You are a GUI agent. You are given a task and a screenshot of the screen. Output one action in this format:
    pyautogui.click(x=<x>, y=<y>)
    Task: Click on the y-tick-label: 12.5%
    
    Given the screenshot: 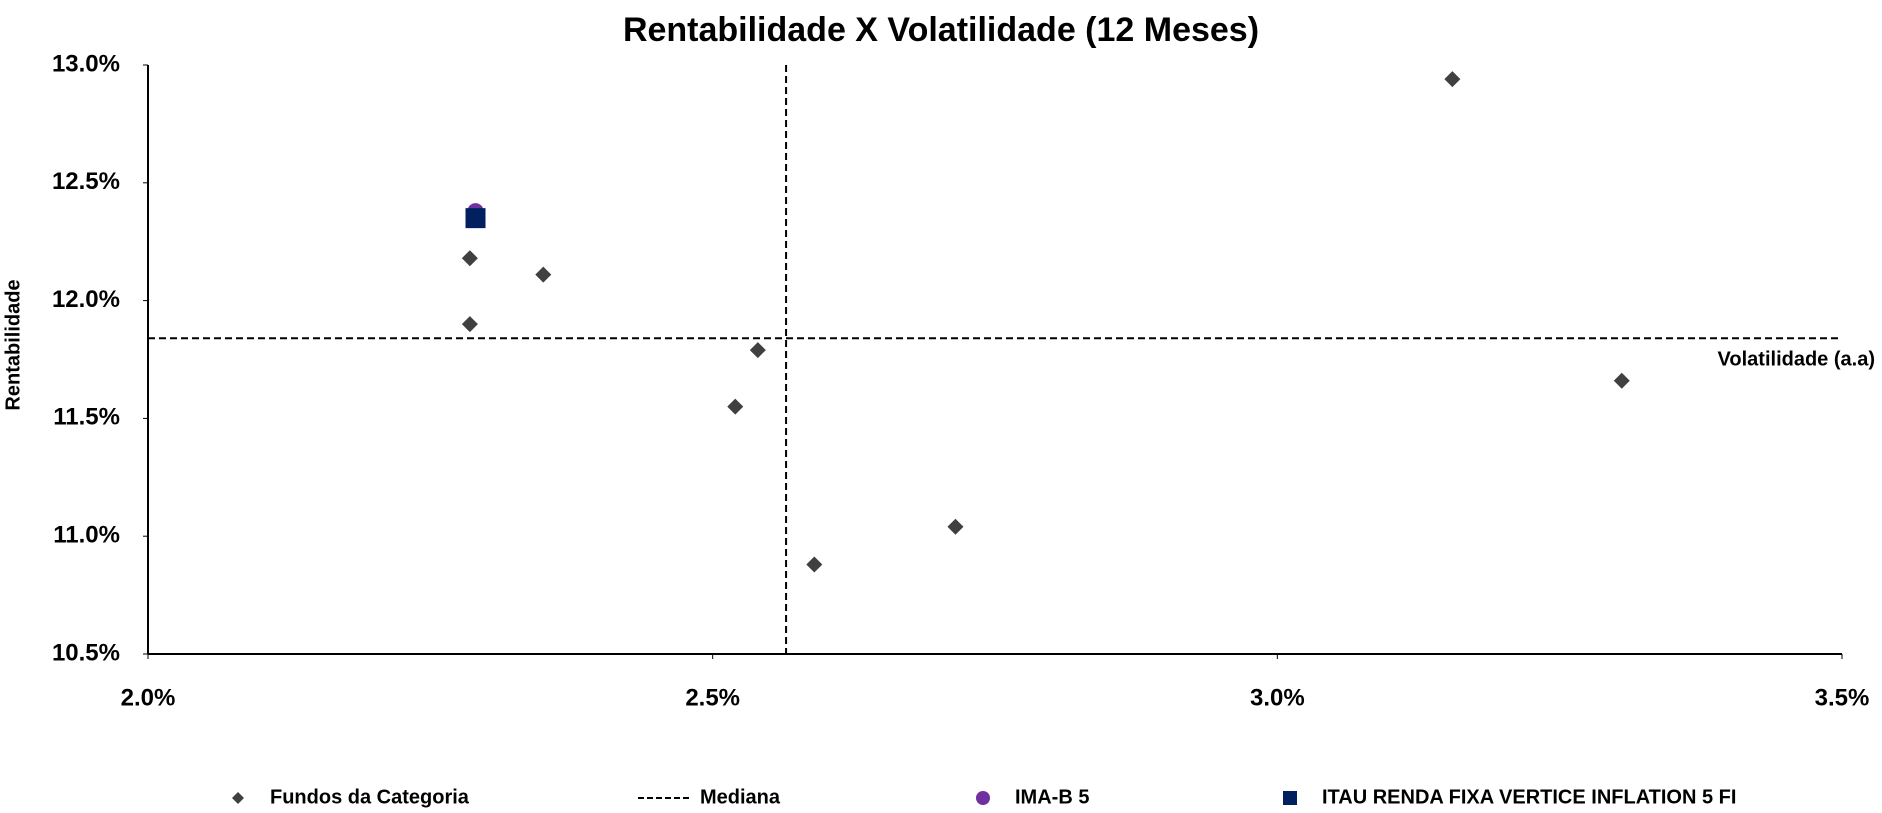 What is the action you would take?
    pyautogui.click(x=86, y=181)
    